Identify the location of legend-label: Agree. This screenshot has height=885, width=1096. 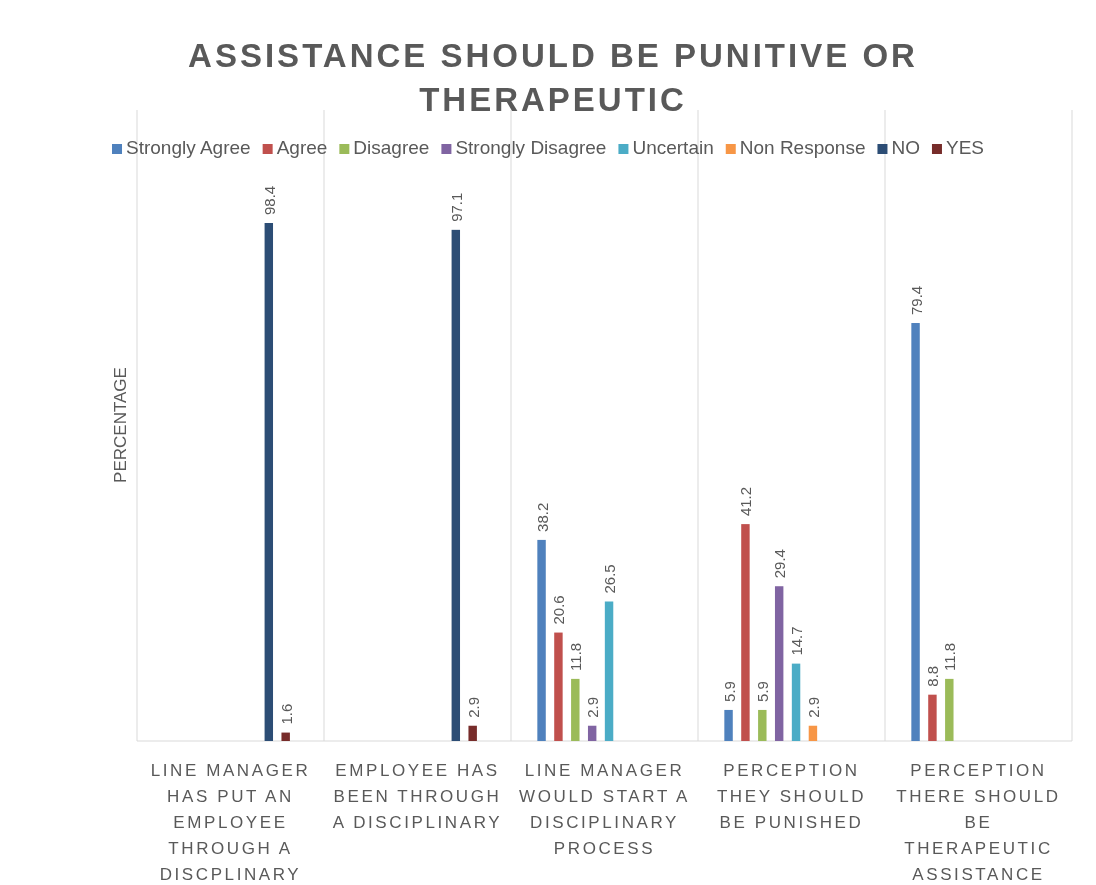
(302, 147).